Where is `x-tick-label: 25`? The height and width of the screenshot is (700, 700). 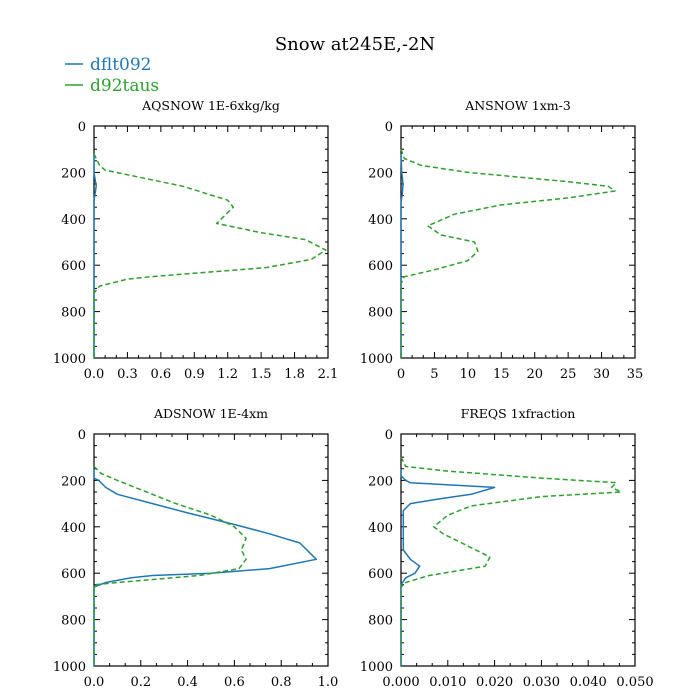
x-tick-label: 25 is located at coordinates (568, 374).